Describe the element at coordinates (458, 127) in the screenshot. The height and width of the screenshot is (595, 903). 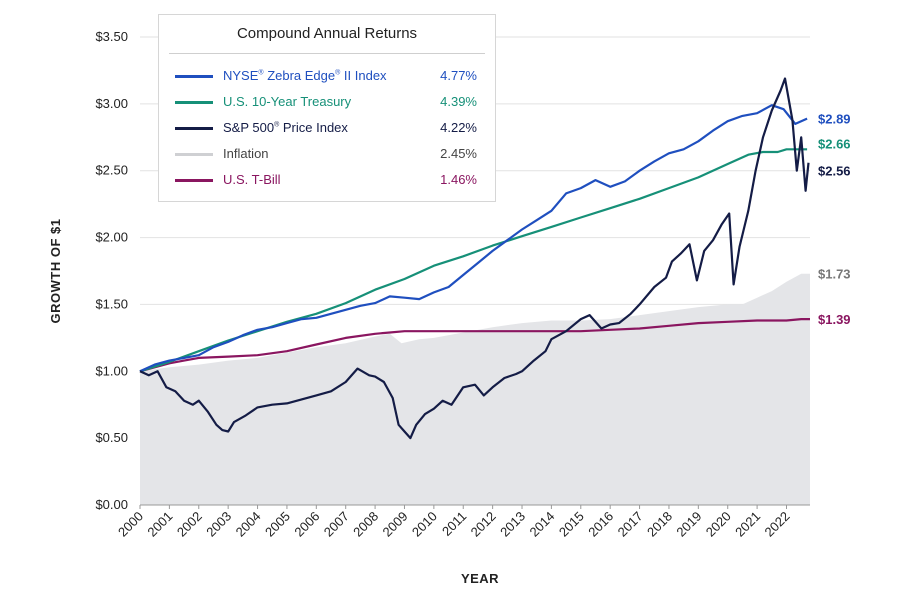
I see `legend-value: 4.22%` at that location.